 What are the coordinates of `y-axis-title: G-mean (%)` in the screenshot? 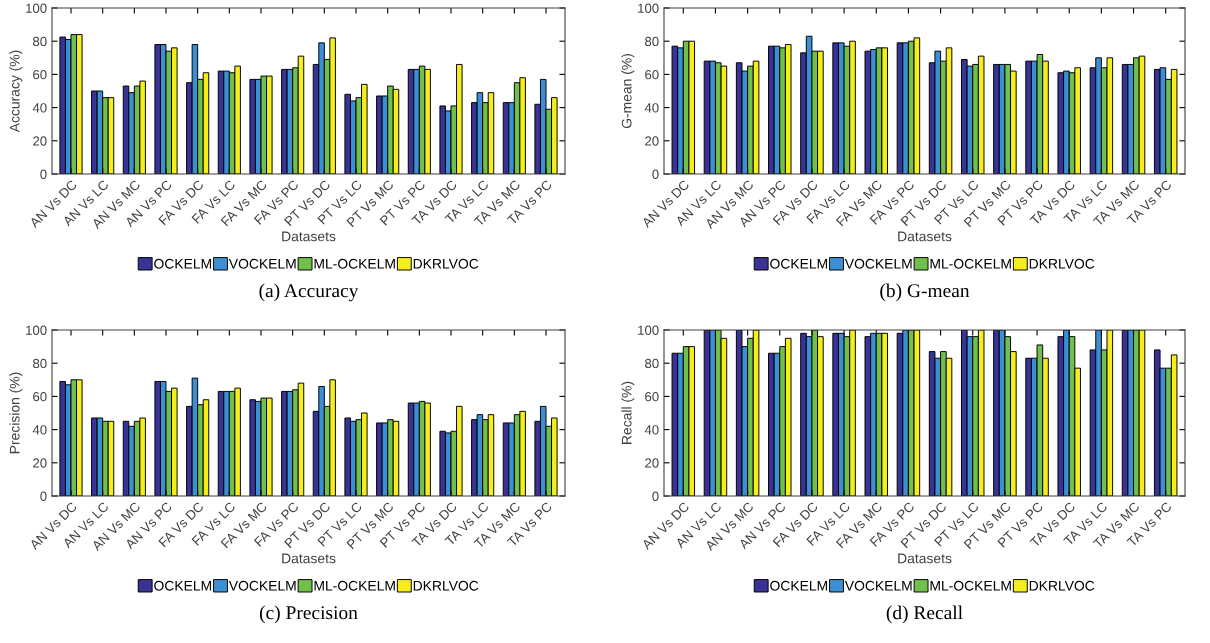 It's located at (628, 91).